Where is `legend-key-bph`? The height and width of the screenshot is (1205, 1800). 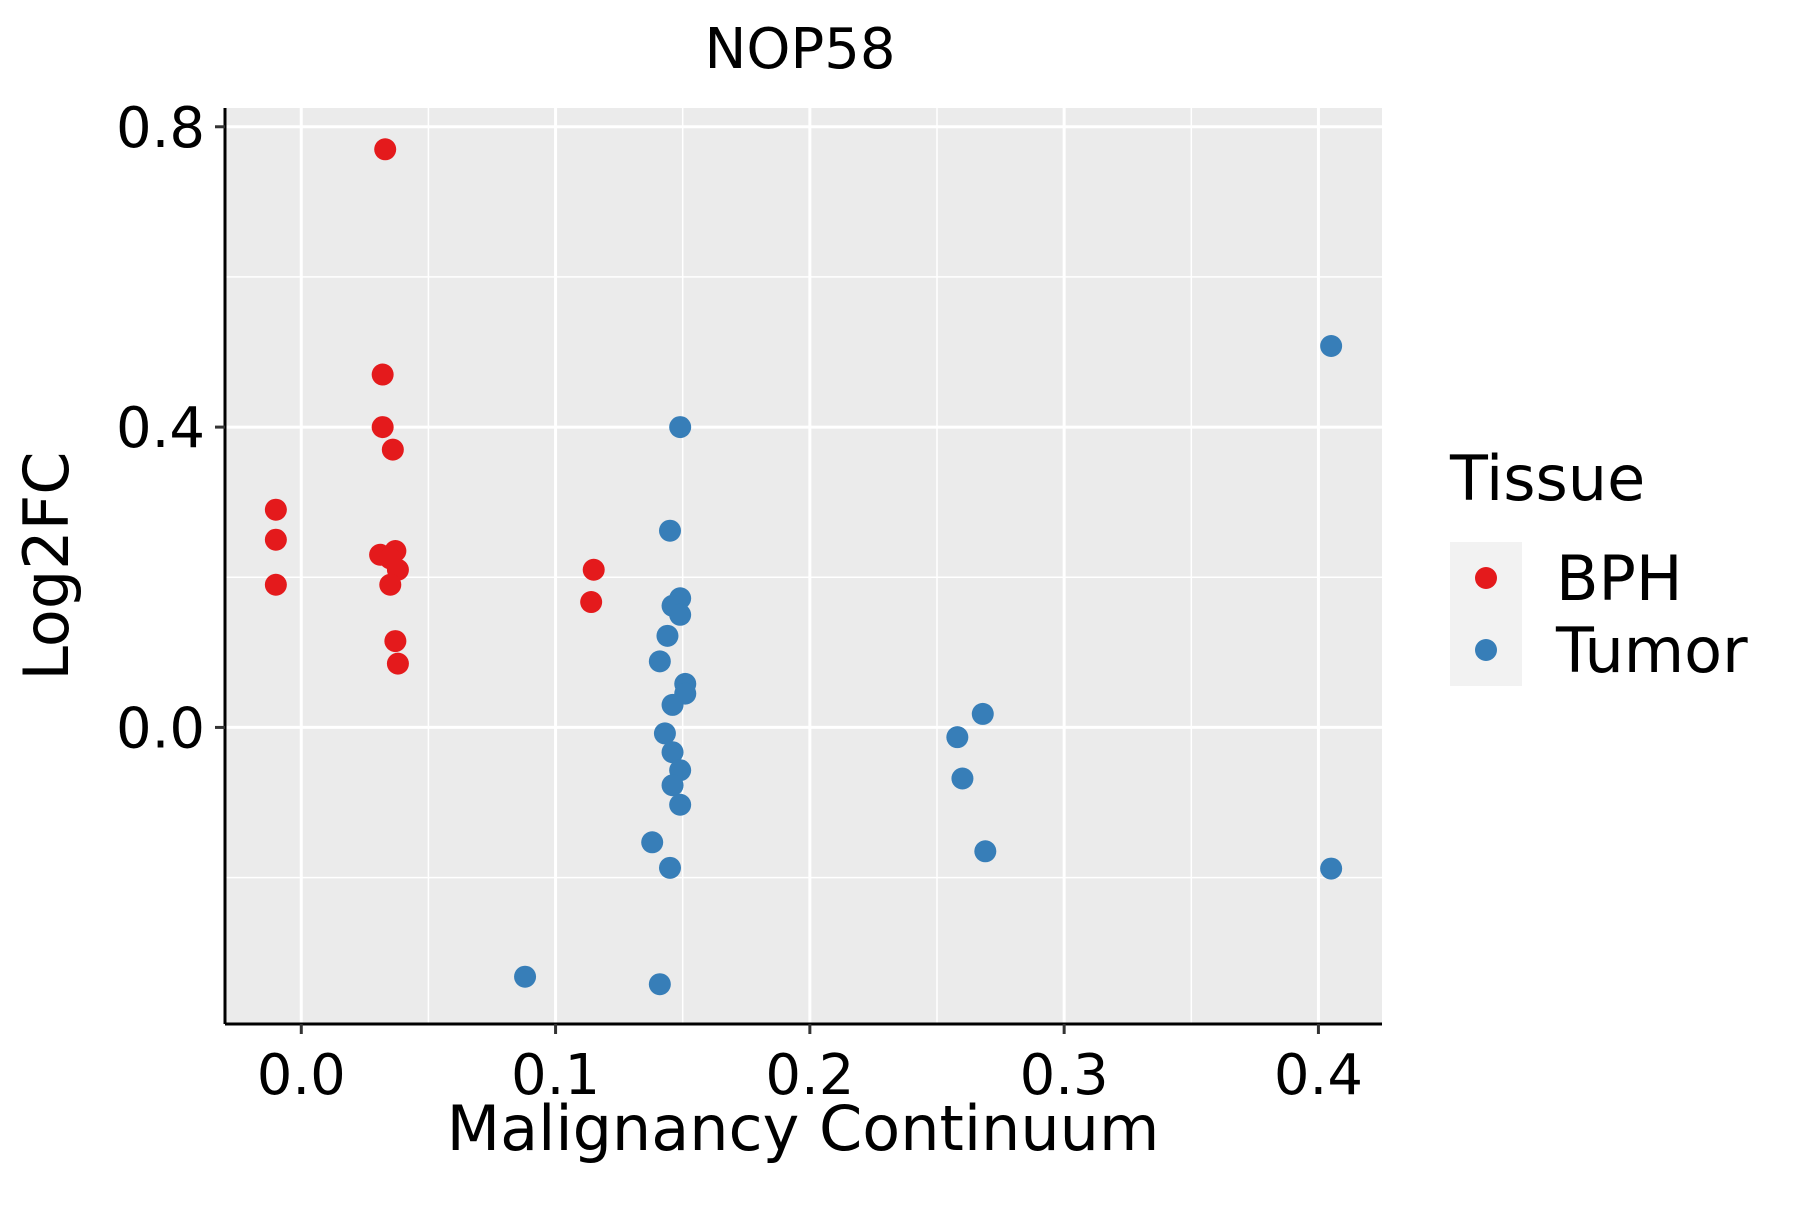
legend-key-bph is located at coordinates (1486, 578).